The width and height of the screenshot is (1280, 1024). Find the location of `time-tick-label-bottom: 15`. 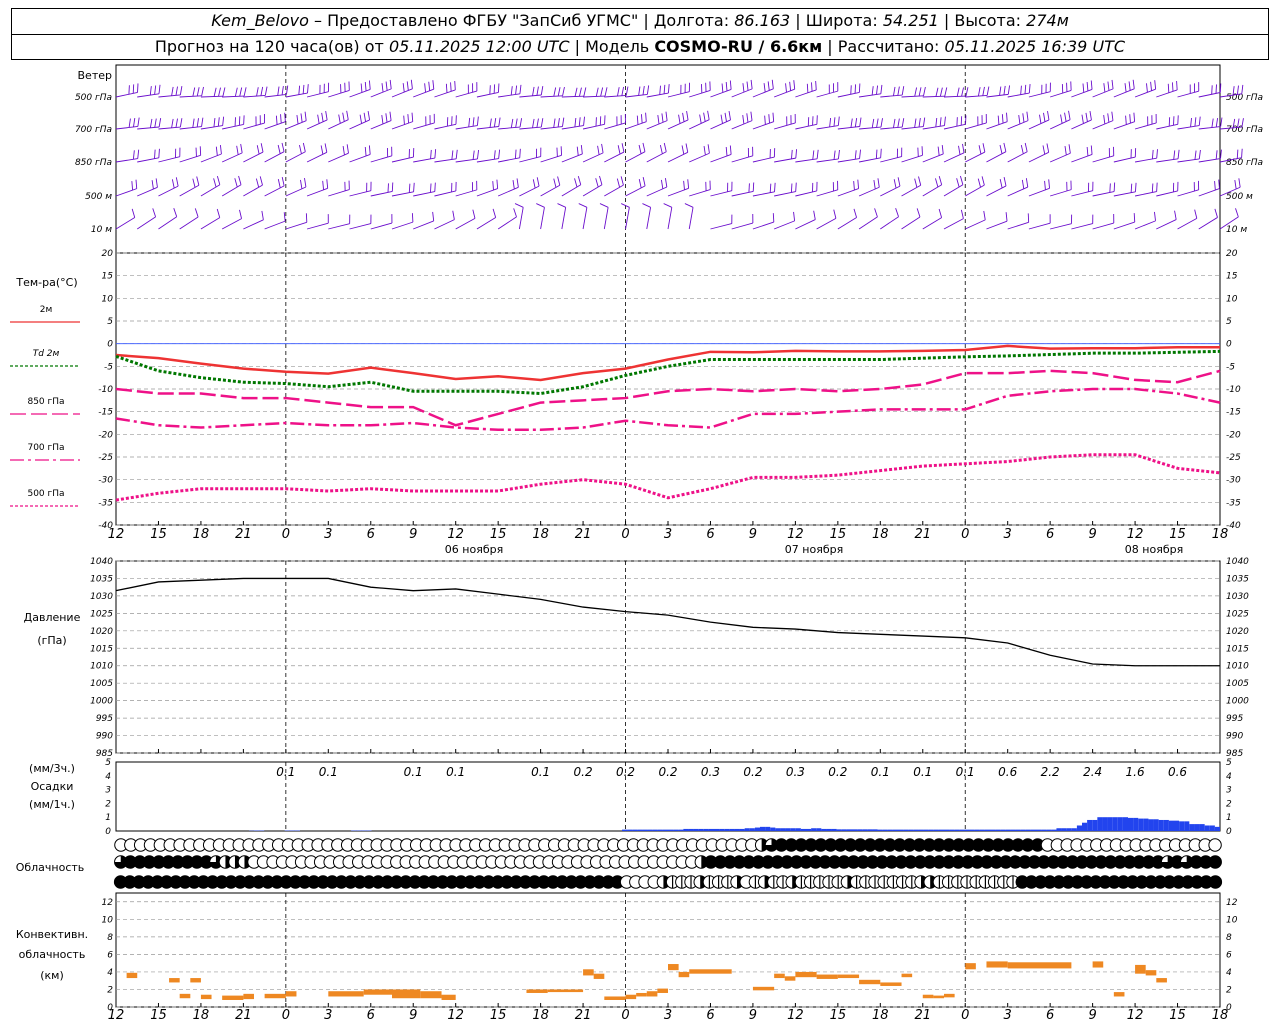

time-tick-label-bottom: 15 is located at coordinates (1177, 1015).